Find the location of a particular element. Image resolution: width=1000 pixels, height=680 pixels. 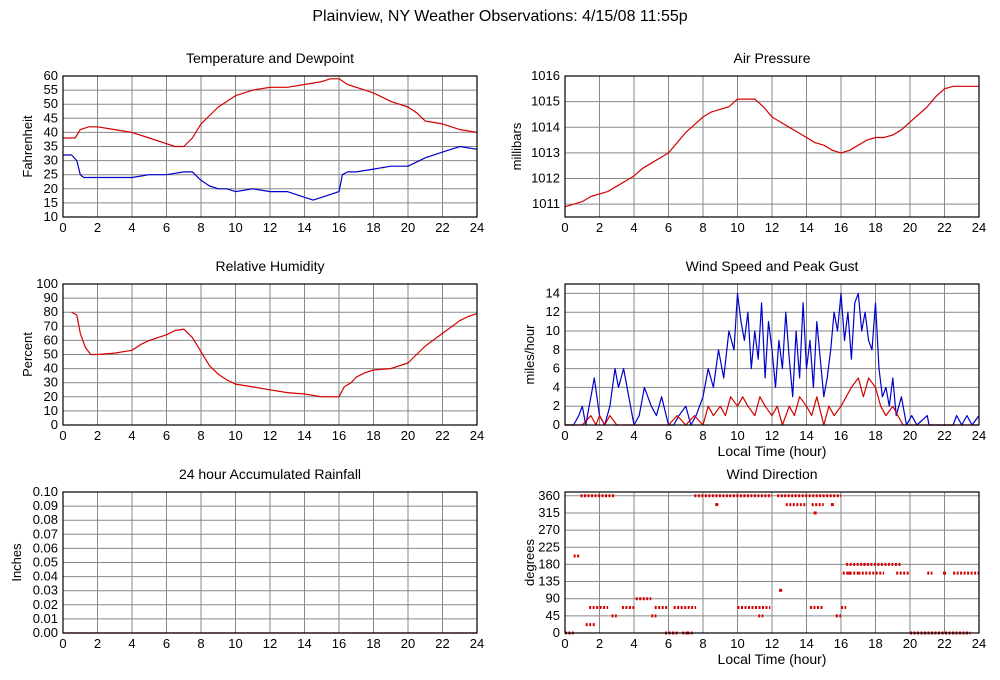

x-axis-label: Local Time (hour) is located at coordinates (772, 659).